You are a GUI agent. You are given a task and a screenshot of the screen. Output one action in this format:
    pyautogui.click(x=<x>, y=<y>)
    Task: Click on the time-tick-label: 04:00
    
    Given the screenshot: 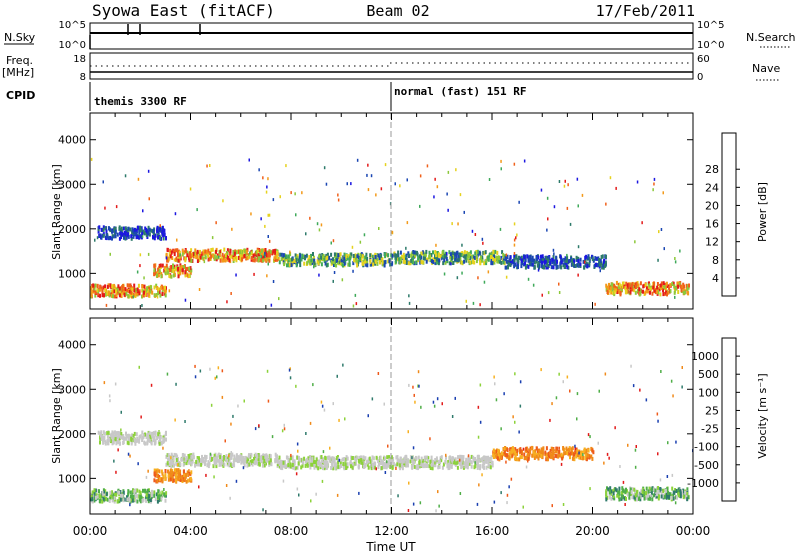 What is the action you would take?
    pyautogui.click(x=190, y=531)
    